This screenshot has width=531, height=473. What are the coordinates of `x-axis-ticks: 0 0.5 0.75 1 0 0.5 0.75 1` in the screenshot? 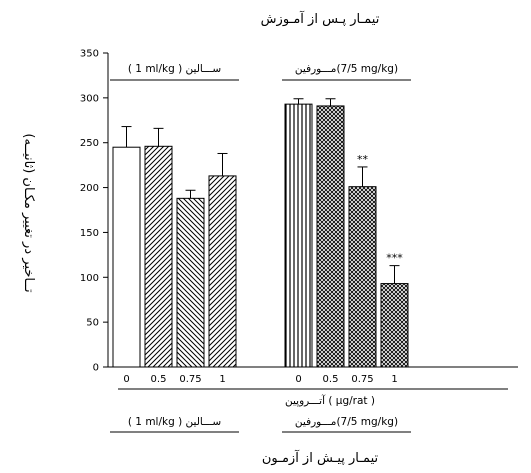 It's located at (260, 379).